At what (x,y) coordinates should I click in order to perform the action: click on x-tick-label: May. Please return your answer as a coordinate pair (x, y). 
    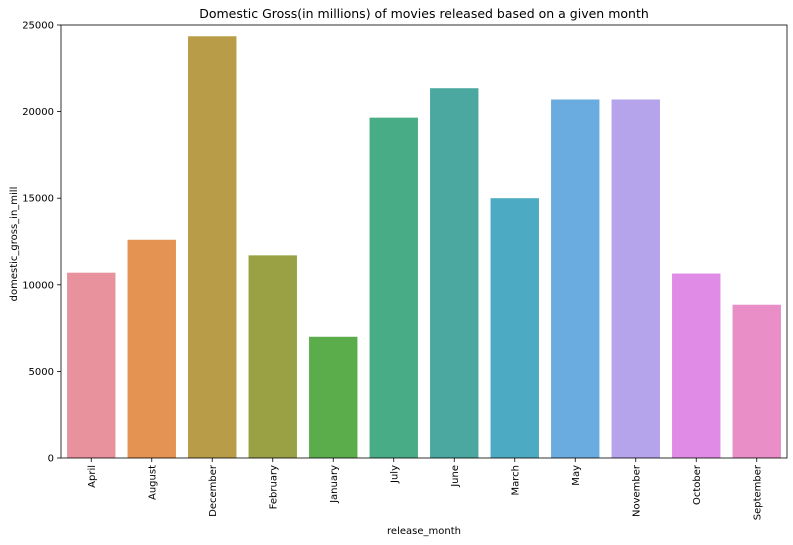
    Looking at the image, I should click on (576, 475).